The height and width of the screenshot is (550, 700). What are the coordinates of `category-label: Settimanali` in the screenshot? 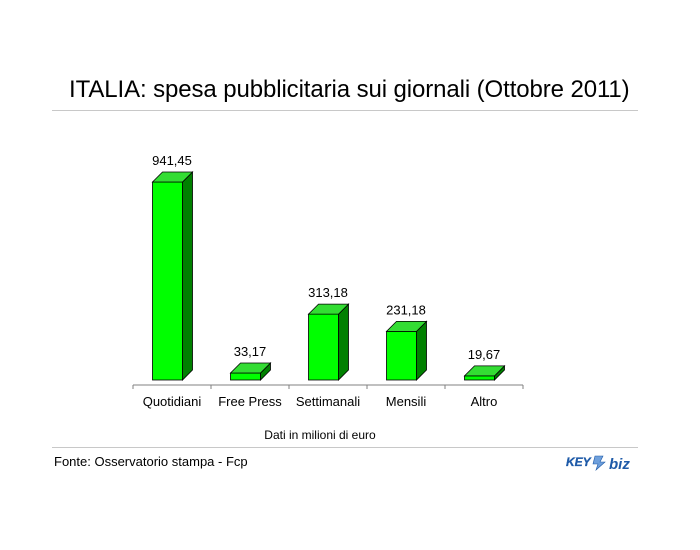 It's located at (328, 401).